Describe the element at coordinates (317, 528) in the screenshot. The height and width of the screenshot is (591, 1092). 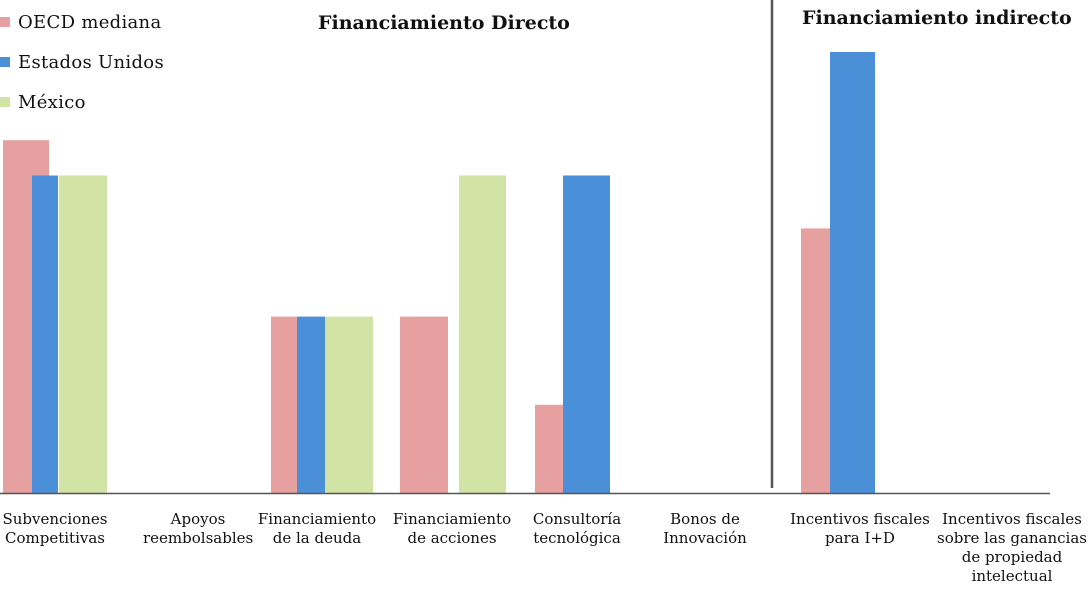
I see `category-label: Financiamiento de la deuda` at that location.